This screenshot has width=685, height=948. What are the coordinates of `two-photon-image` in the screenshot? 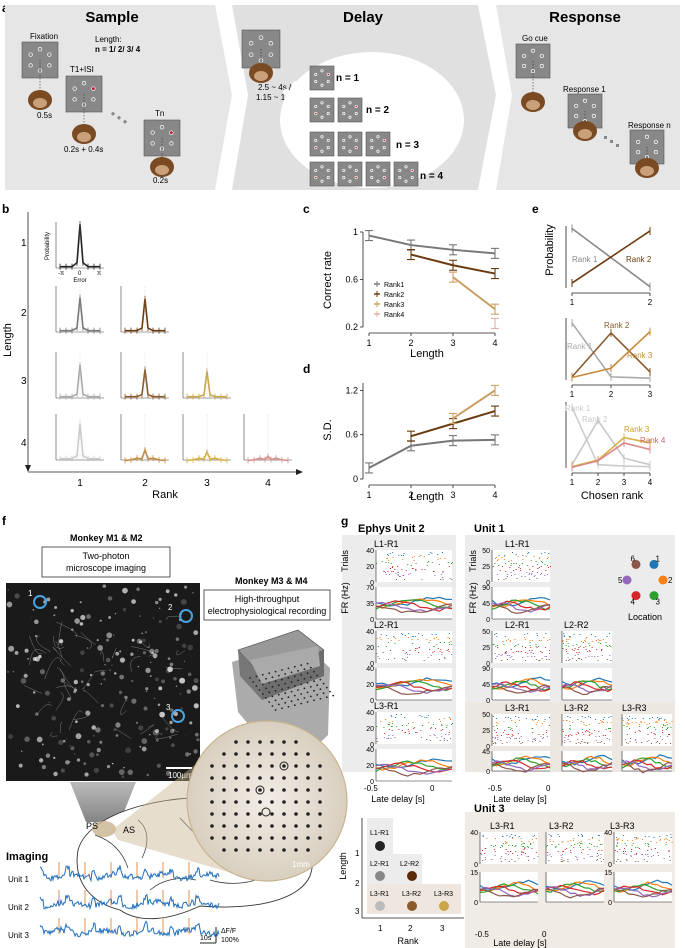 It's located at (103, 682).